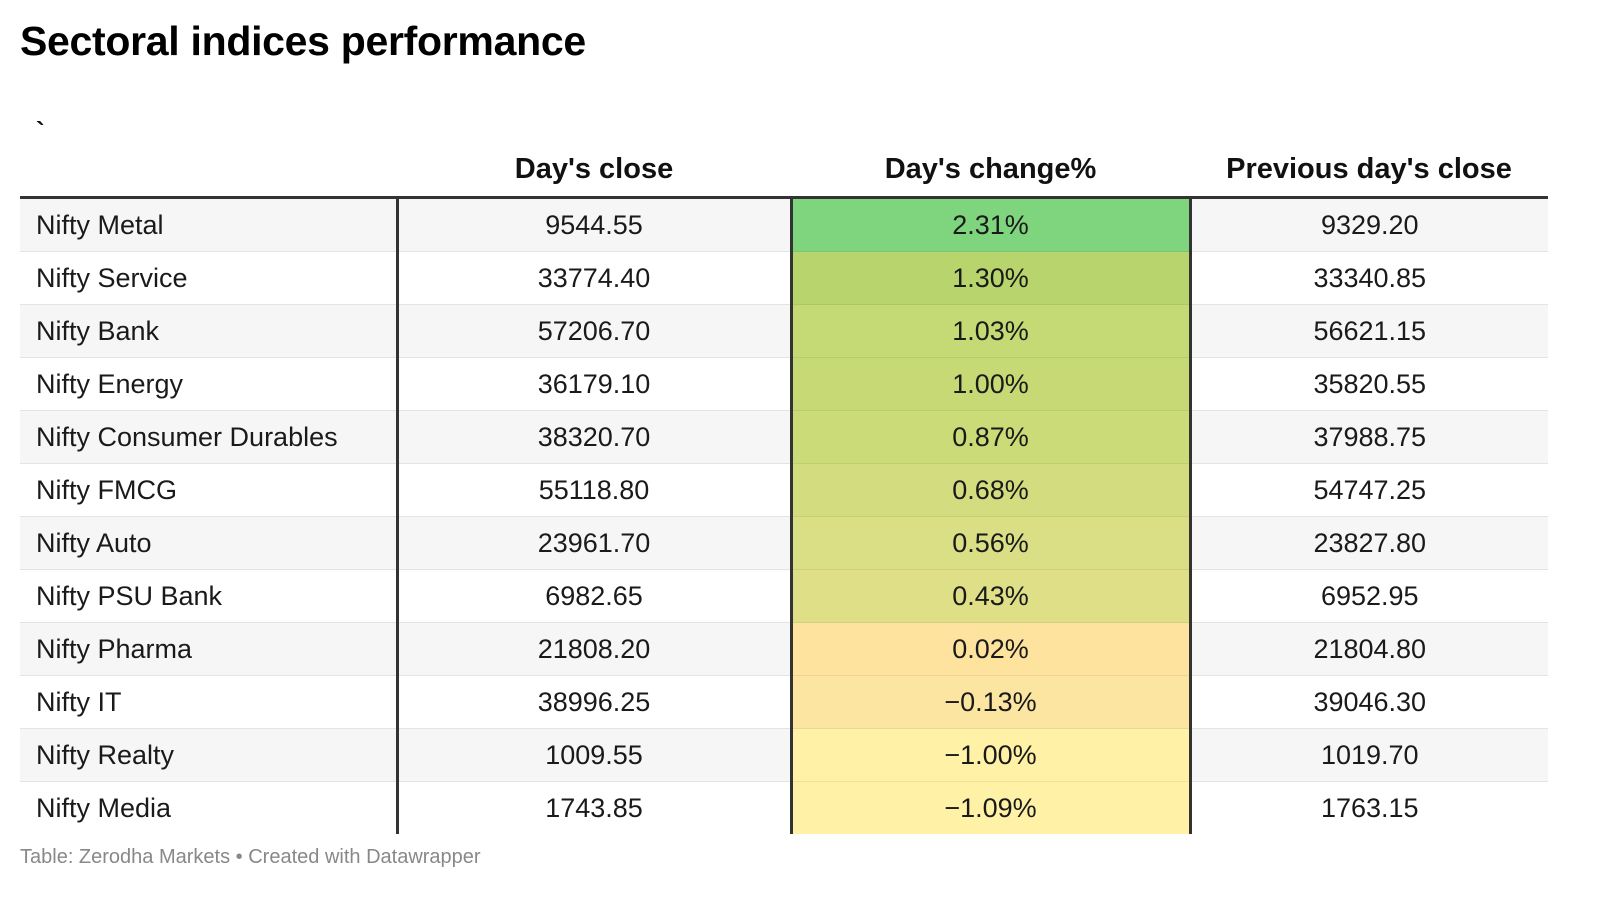 The width and height of the screenshot is (1608, 914). What do you see at coordinates (209, 702) in the screenshot?
I see `index-name-cell: Nifty IT` at bounding box center [209, 702].